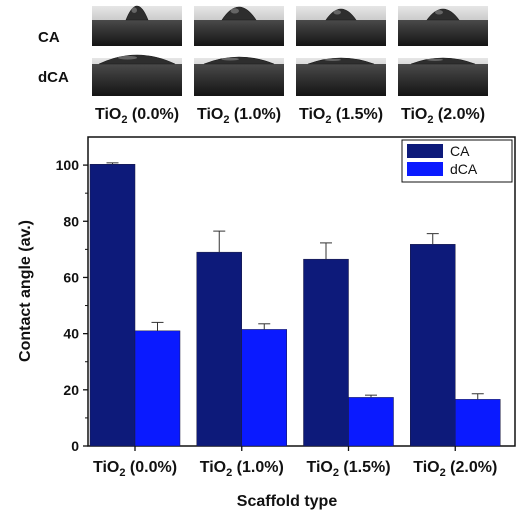 The image size is (523, 518). What do you see at coordinates (258, 467) in the screenshot?
I see `x-category-label-rest: (1.0%)` at bounding box center [258, 467].